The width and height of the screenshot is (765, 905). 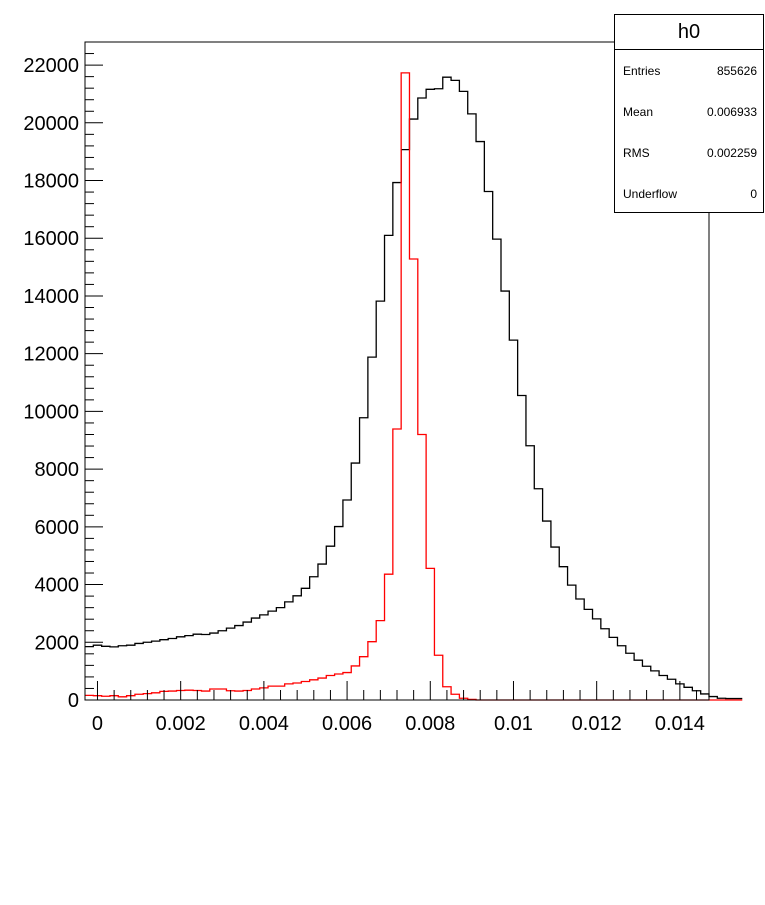 I want to click on y-tick-label: 4000, so click(x=57, y=586).